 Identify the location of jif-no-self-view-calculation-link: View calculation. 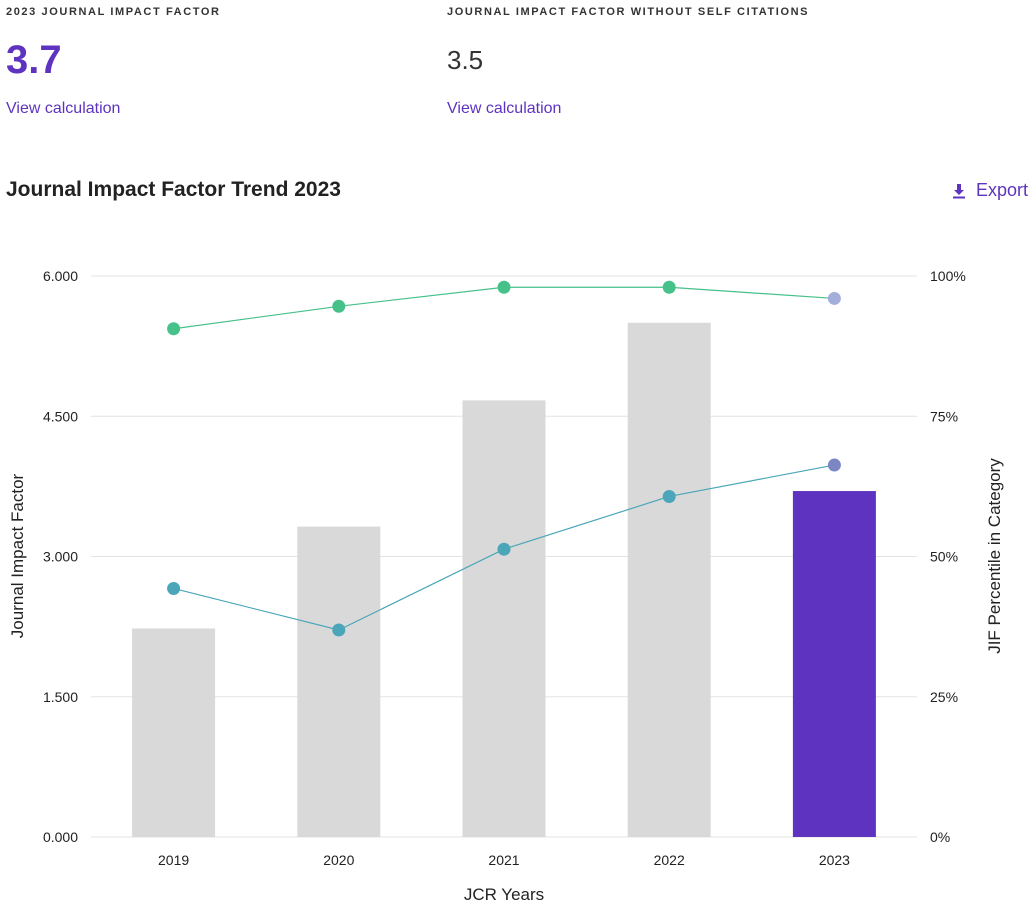
(504, 108).